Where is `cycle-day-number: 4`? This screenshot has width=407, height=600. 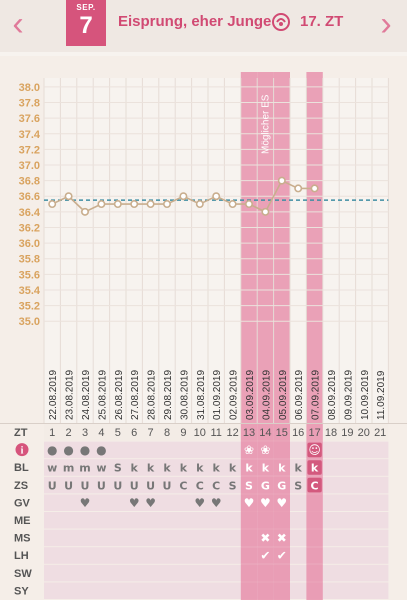
cycle-day-number: 4 is located at coordinates (101, 433).